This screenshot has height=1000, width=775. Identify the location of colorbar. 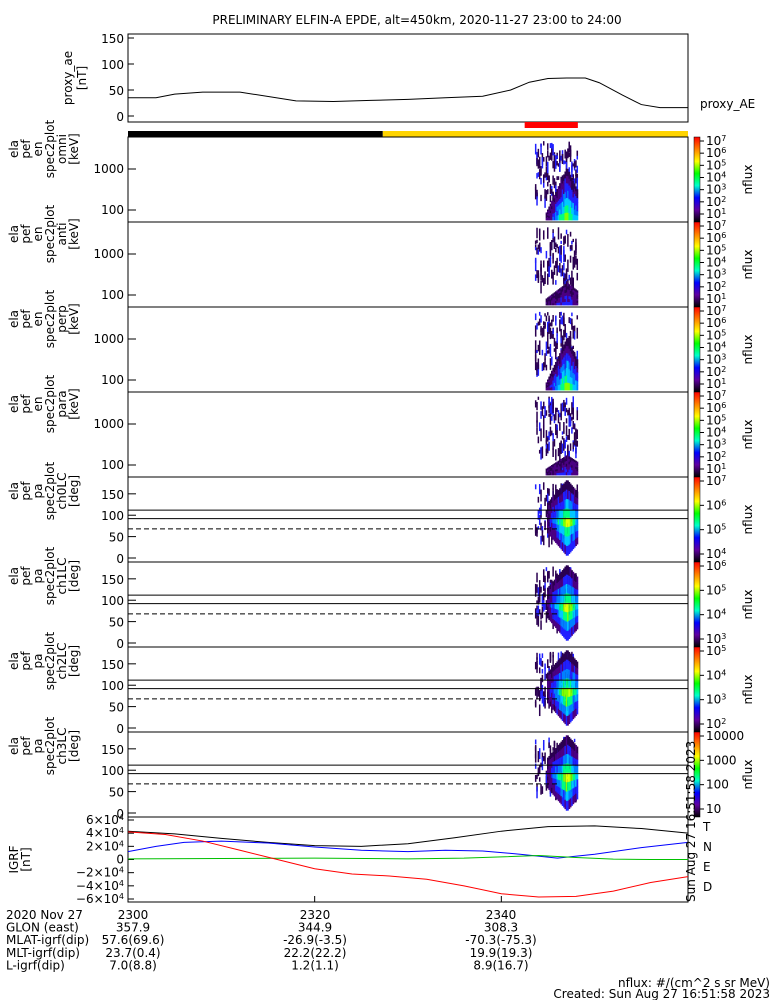
(697, 604).